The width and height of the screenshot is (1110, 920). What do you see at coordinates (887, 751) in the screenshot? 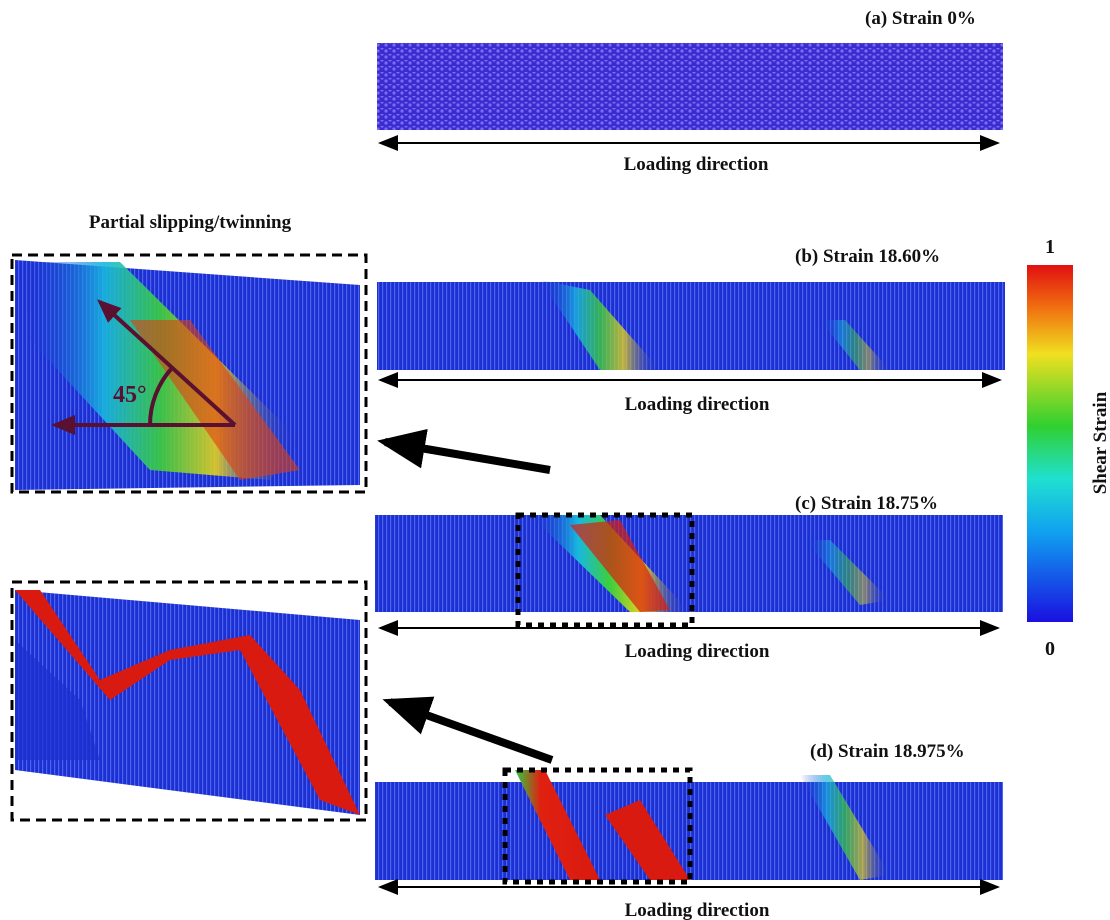
I see `panel-label: (d) Strain 18.975%` at bounding box center [887, 751].